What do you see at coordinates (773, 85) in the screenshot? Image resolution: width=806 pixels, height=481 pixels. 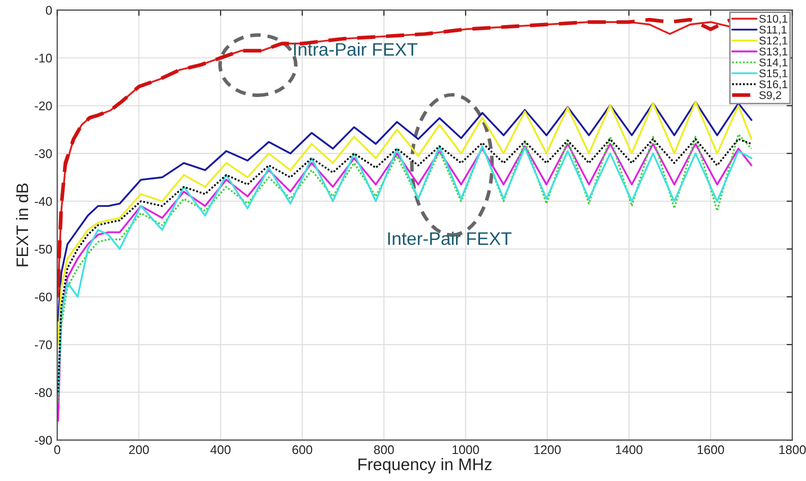 I see `legend-label: S16,1` at bounding box center [773, 85].